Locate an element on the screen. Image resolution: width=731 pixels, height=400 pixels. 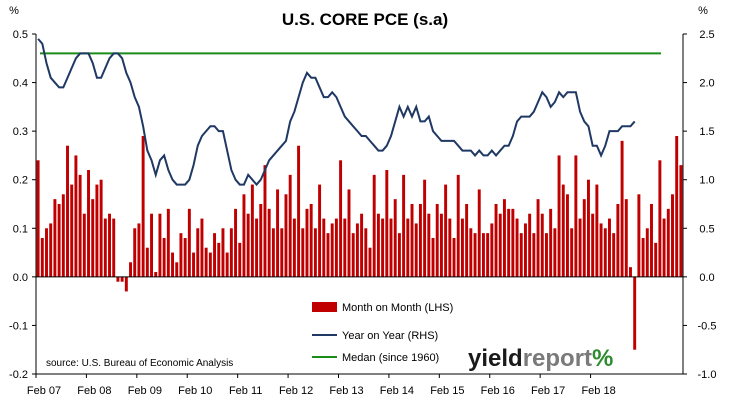
right-tick-label: 0.5 is located at coordinates (706, 229).